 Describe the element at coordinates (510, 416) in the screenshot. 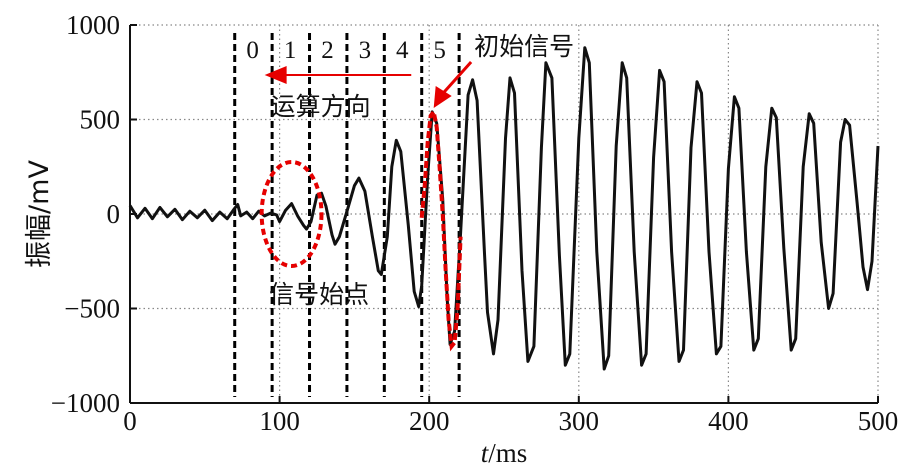

I see `x-ticks: 0 100 200 300 400 500` at that location.